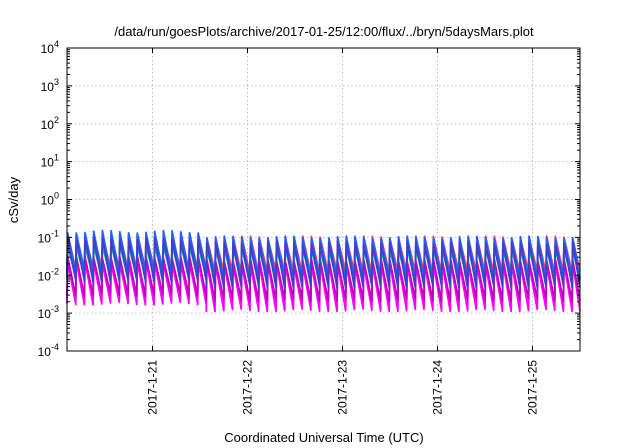  I want to click on x-tick-label: 2017-1-22, so click(248, 387).